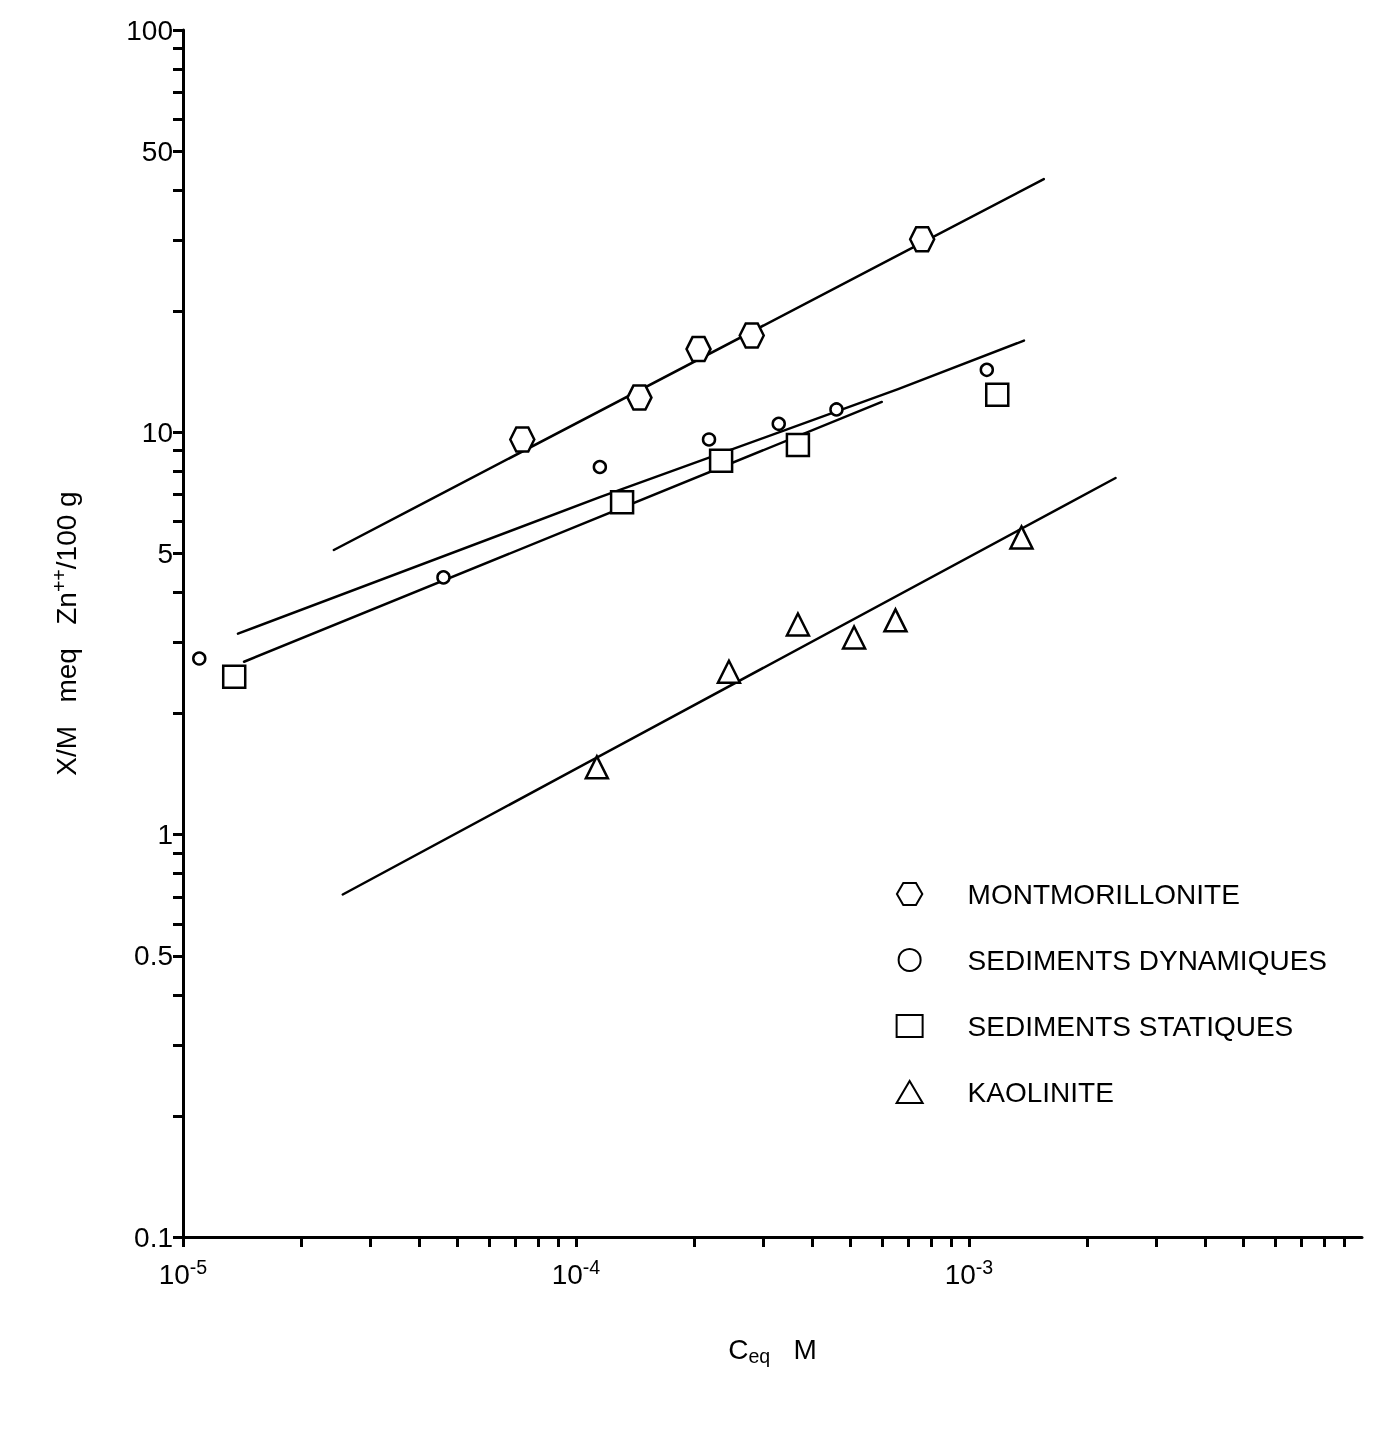 This screenshot has height=1441, width=1392. What do you see at coordinates (65, 633) in the screenshot?
I see `y-axis-title: X/M meq Zn++/100 g` at bounding box center [65, 633].